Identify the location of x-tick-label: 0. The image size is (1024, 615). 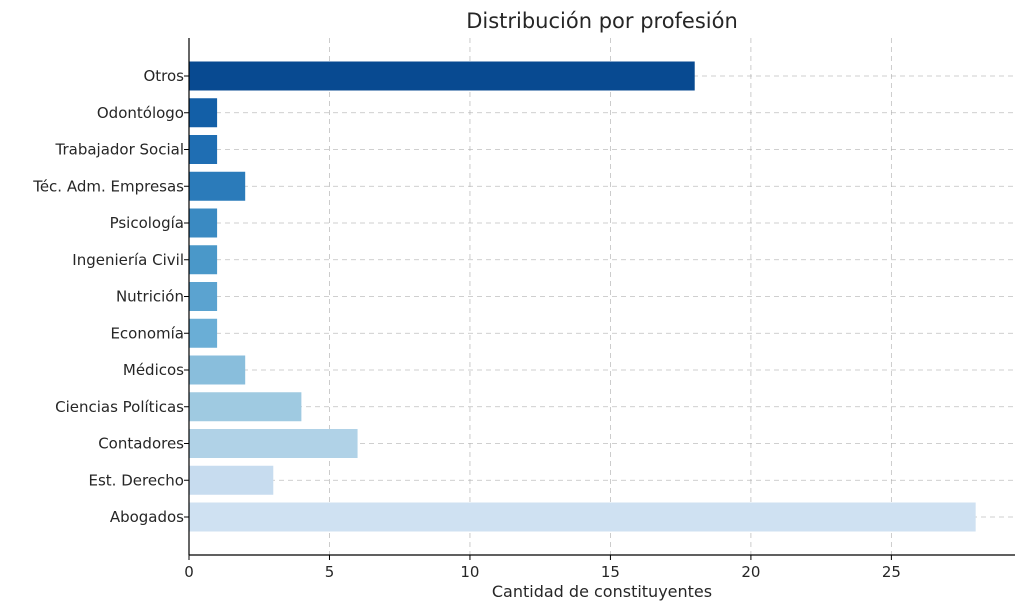
(189, 572).